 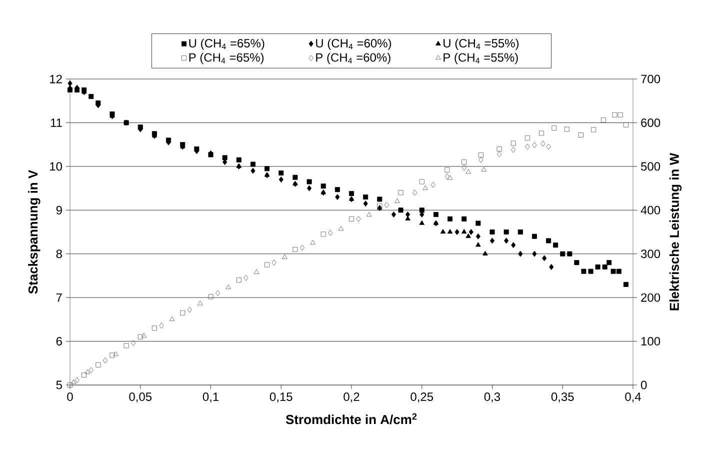 I want to click on y2-tick-label: 200, so click(x=650, y=297).